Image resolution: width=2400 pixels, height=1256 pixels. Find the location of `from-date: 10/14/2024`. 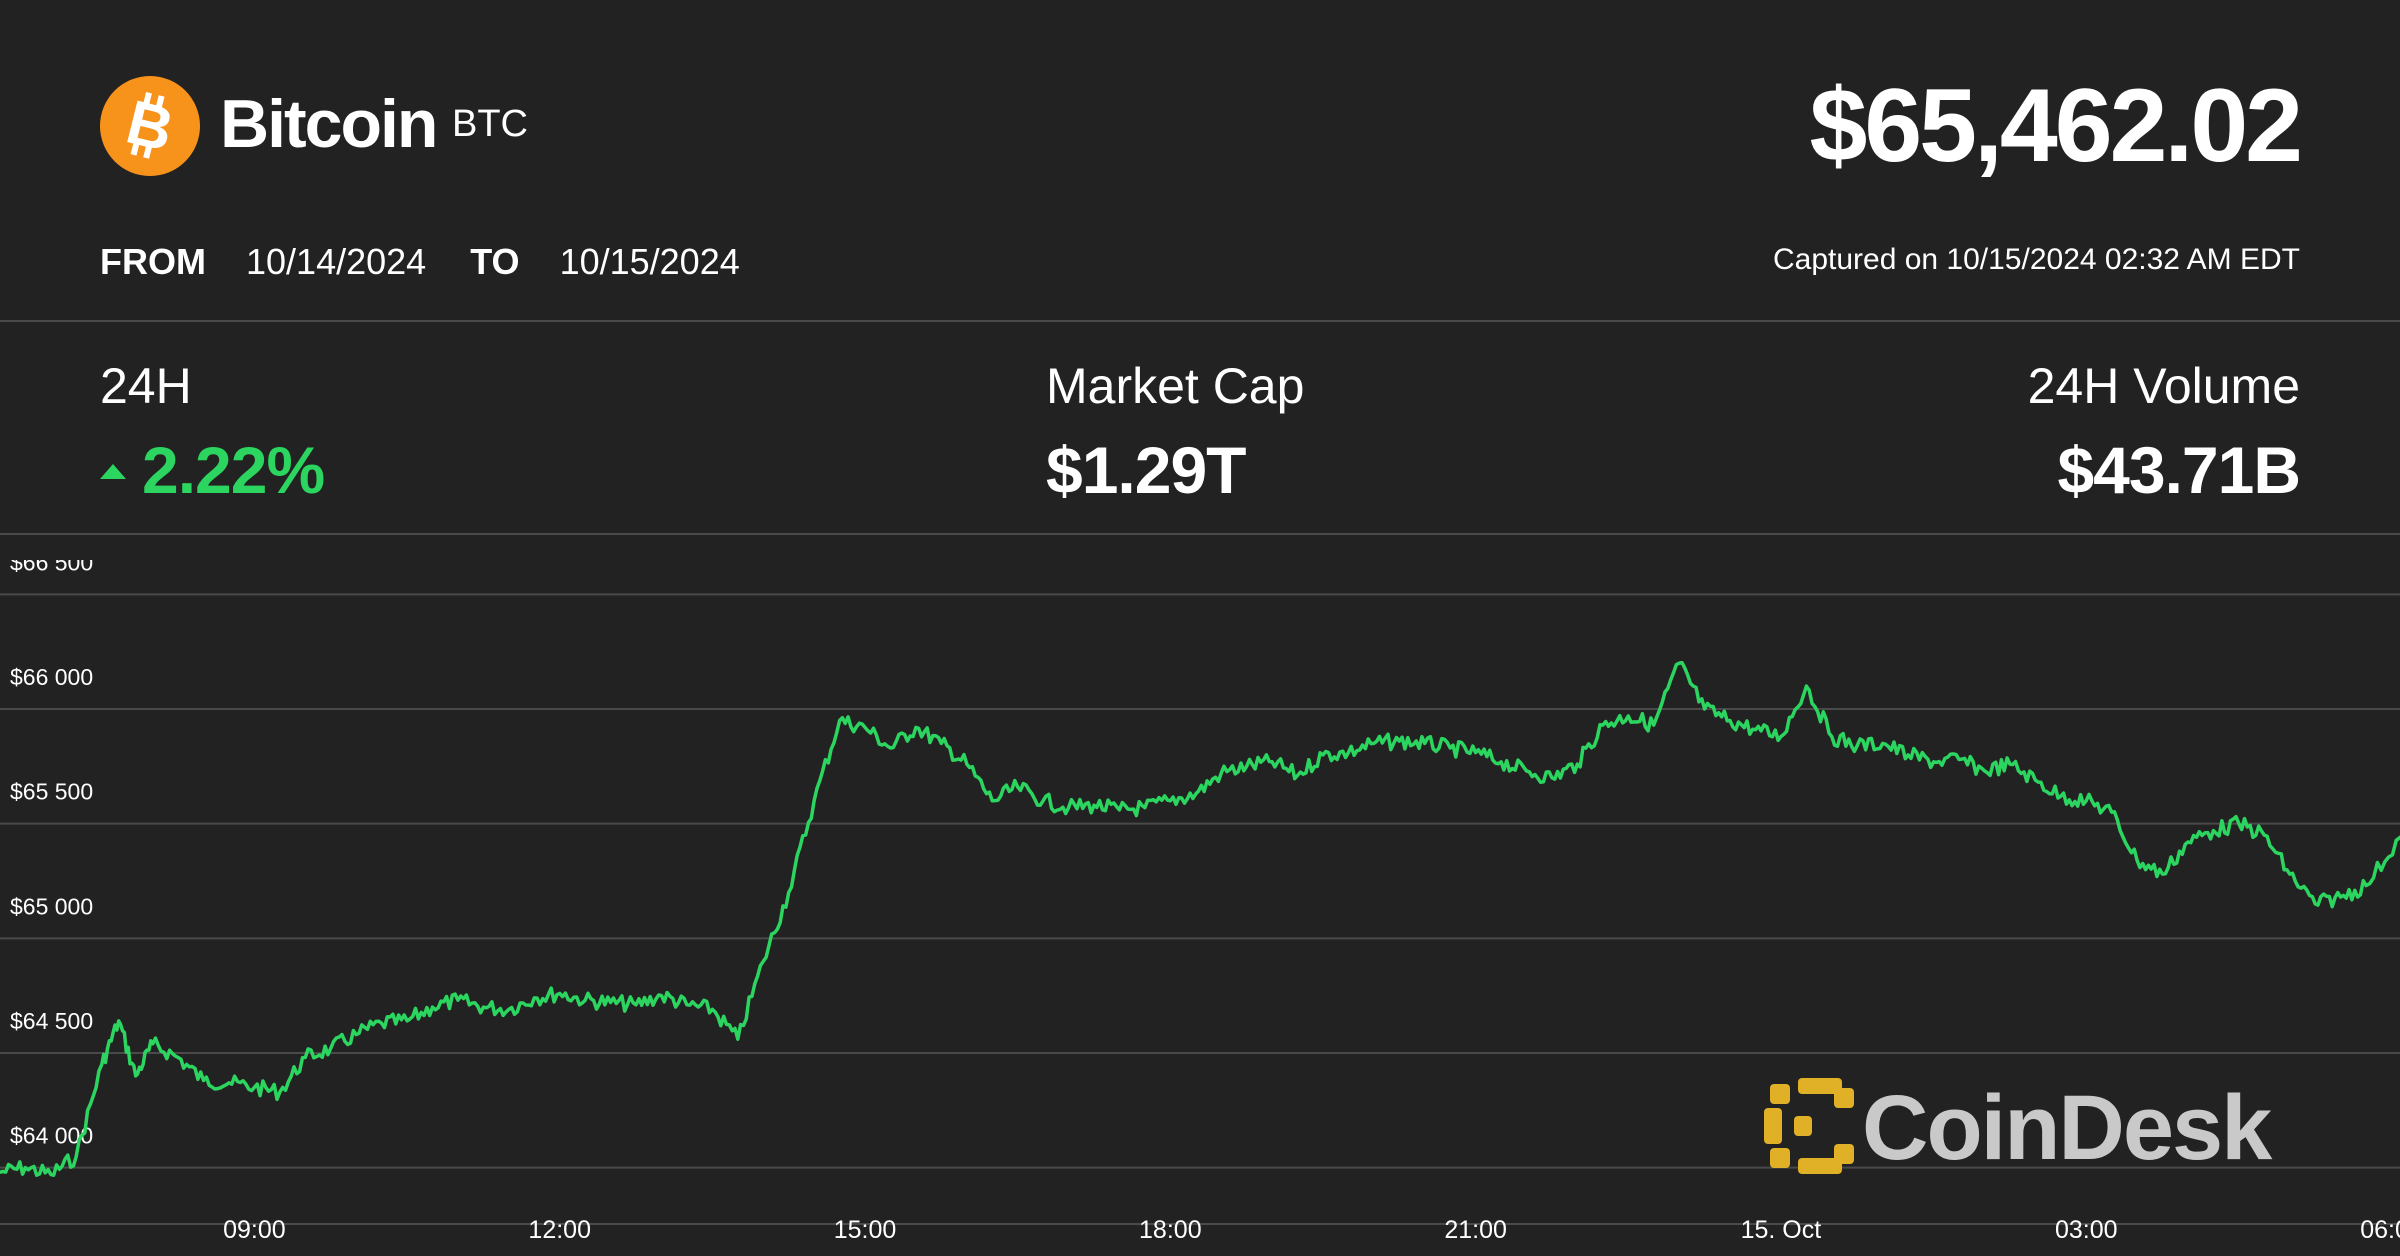

from-date: 10/14/2024 is located at coordinates (336, 261).